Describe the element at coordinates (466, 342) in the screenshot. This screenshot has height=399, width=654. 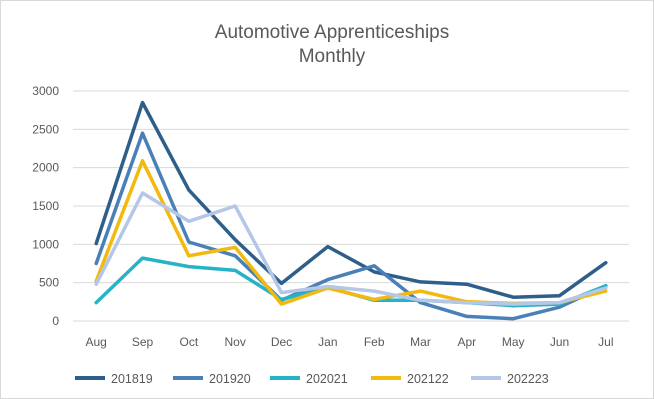
I see `x-tick-label: Apr` at that location.